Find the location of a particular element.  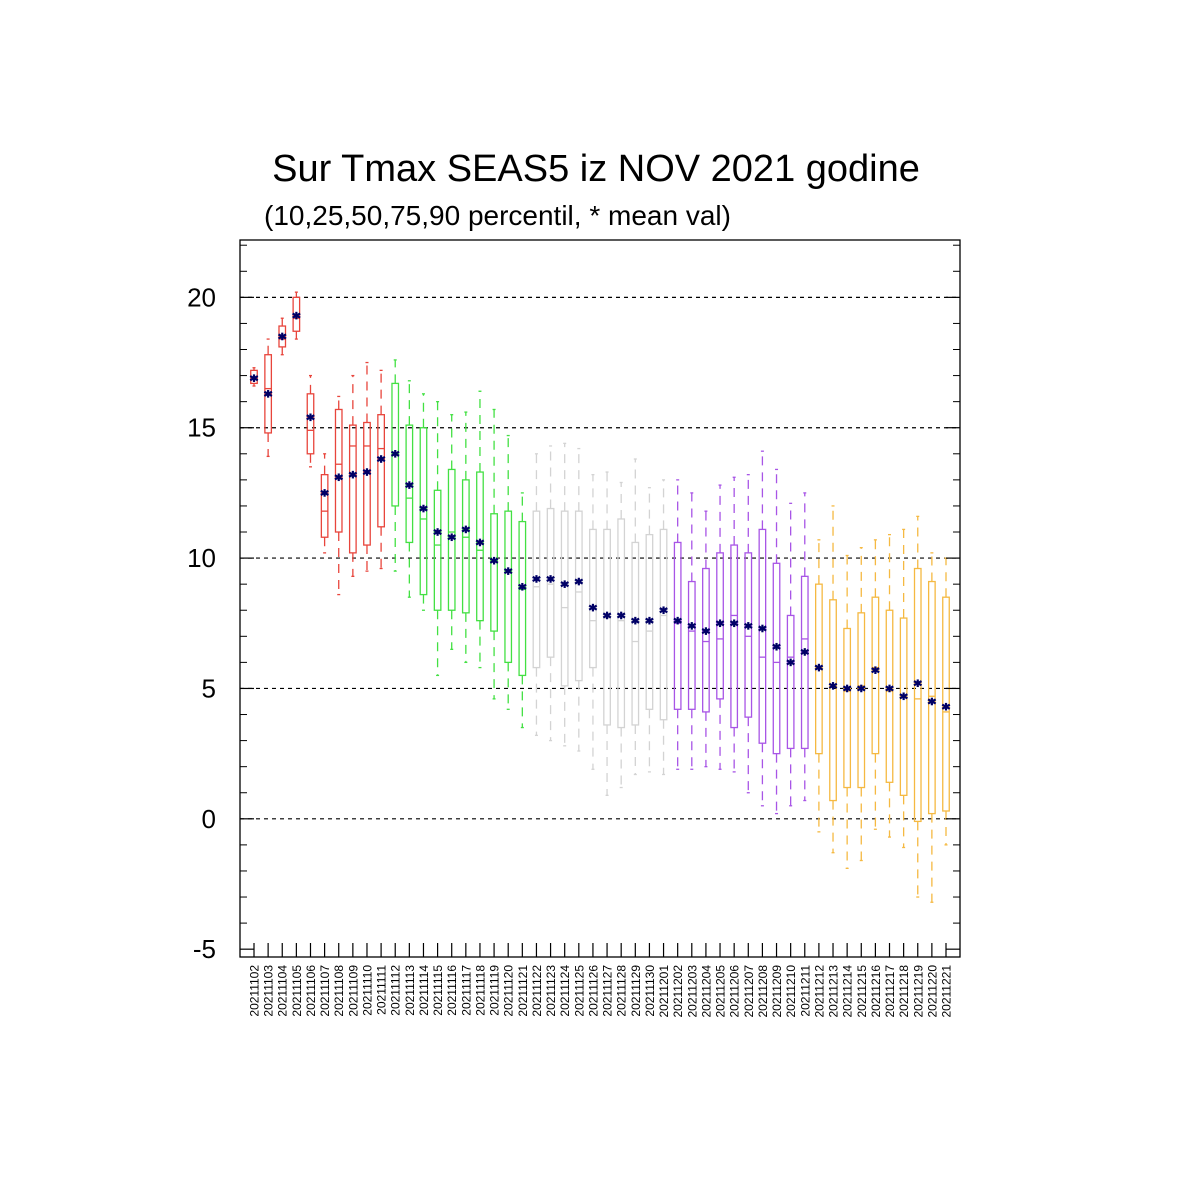

x-tick-label: 20211126 is located at coordinates (593, 991).